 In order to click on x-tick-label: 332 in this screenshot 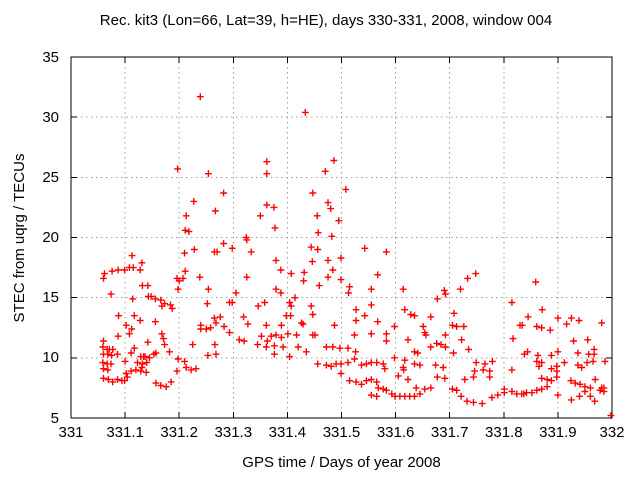, I will do `click(612, 432)`.